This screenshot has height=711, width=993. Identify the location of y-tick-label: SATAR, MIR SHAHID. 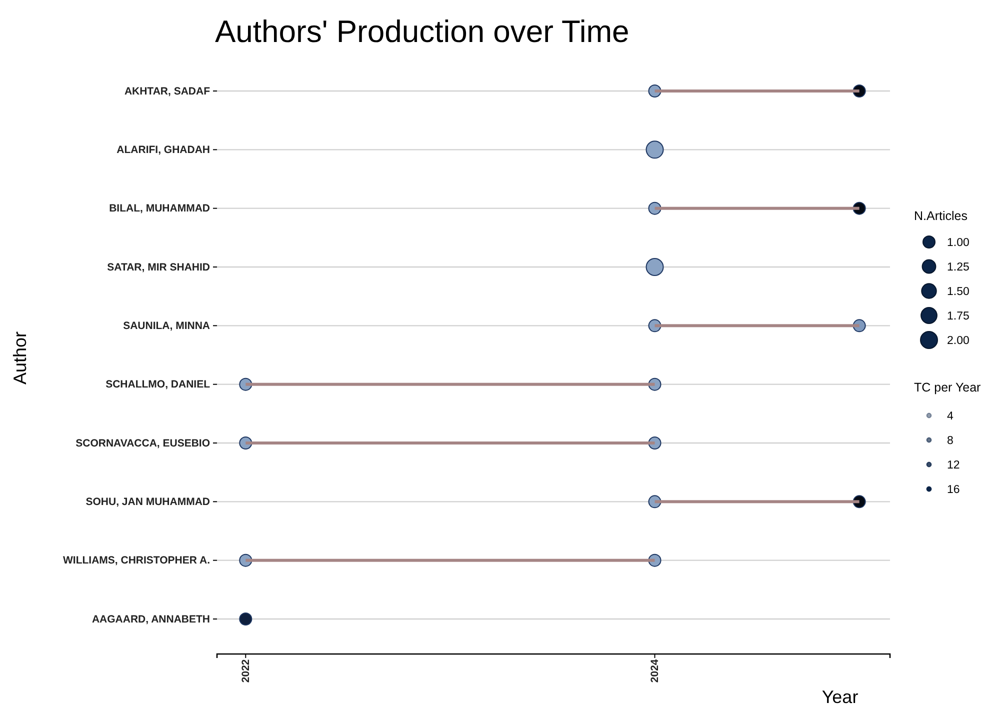
(158, 267).